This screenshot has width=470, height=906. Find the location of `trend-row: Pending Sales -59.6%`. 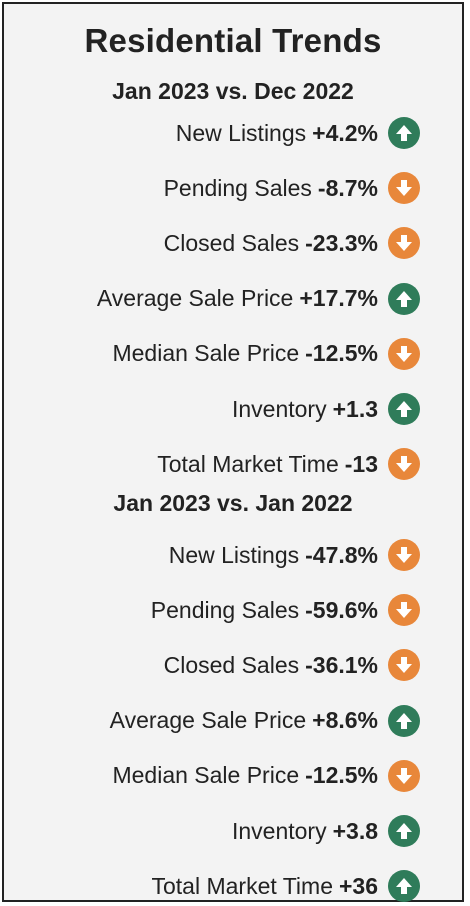

trend-row: Pending Sales -59.6% is located at coordinates (285, 610).